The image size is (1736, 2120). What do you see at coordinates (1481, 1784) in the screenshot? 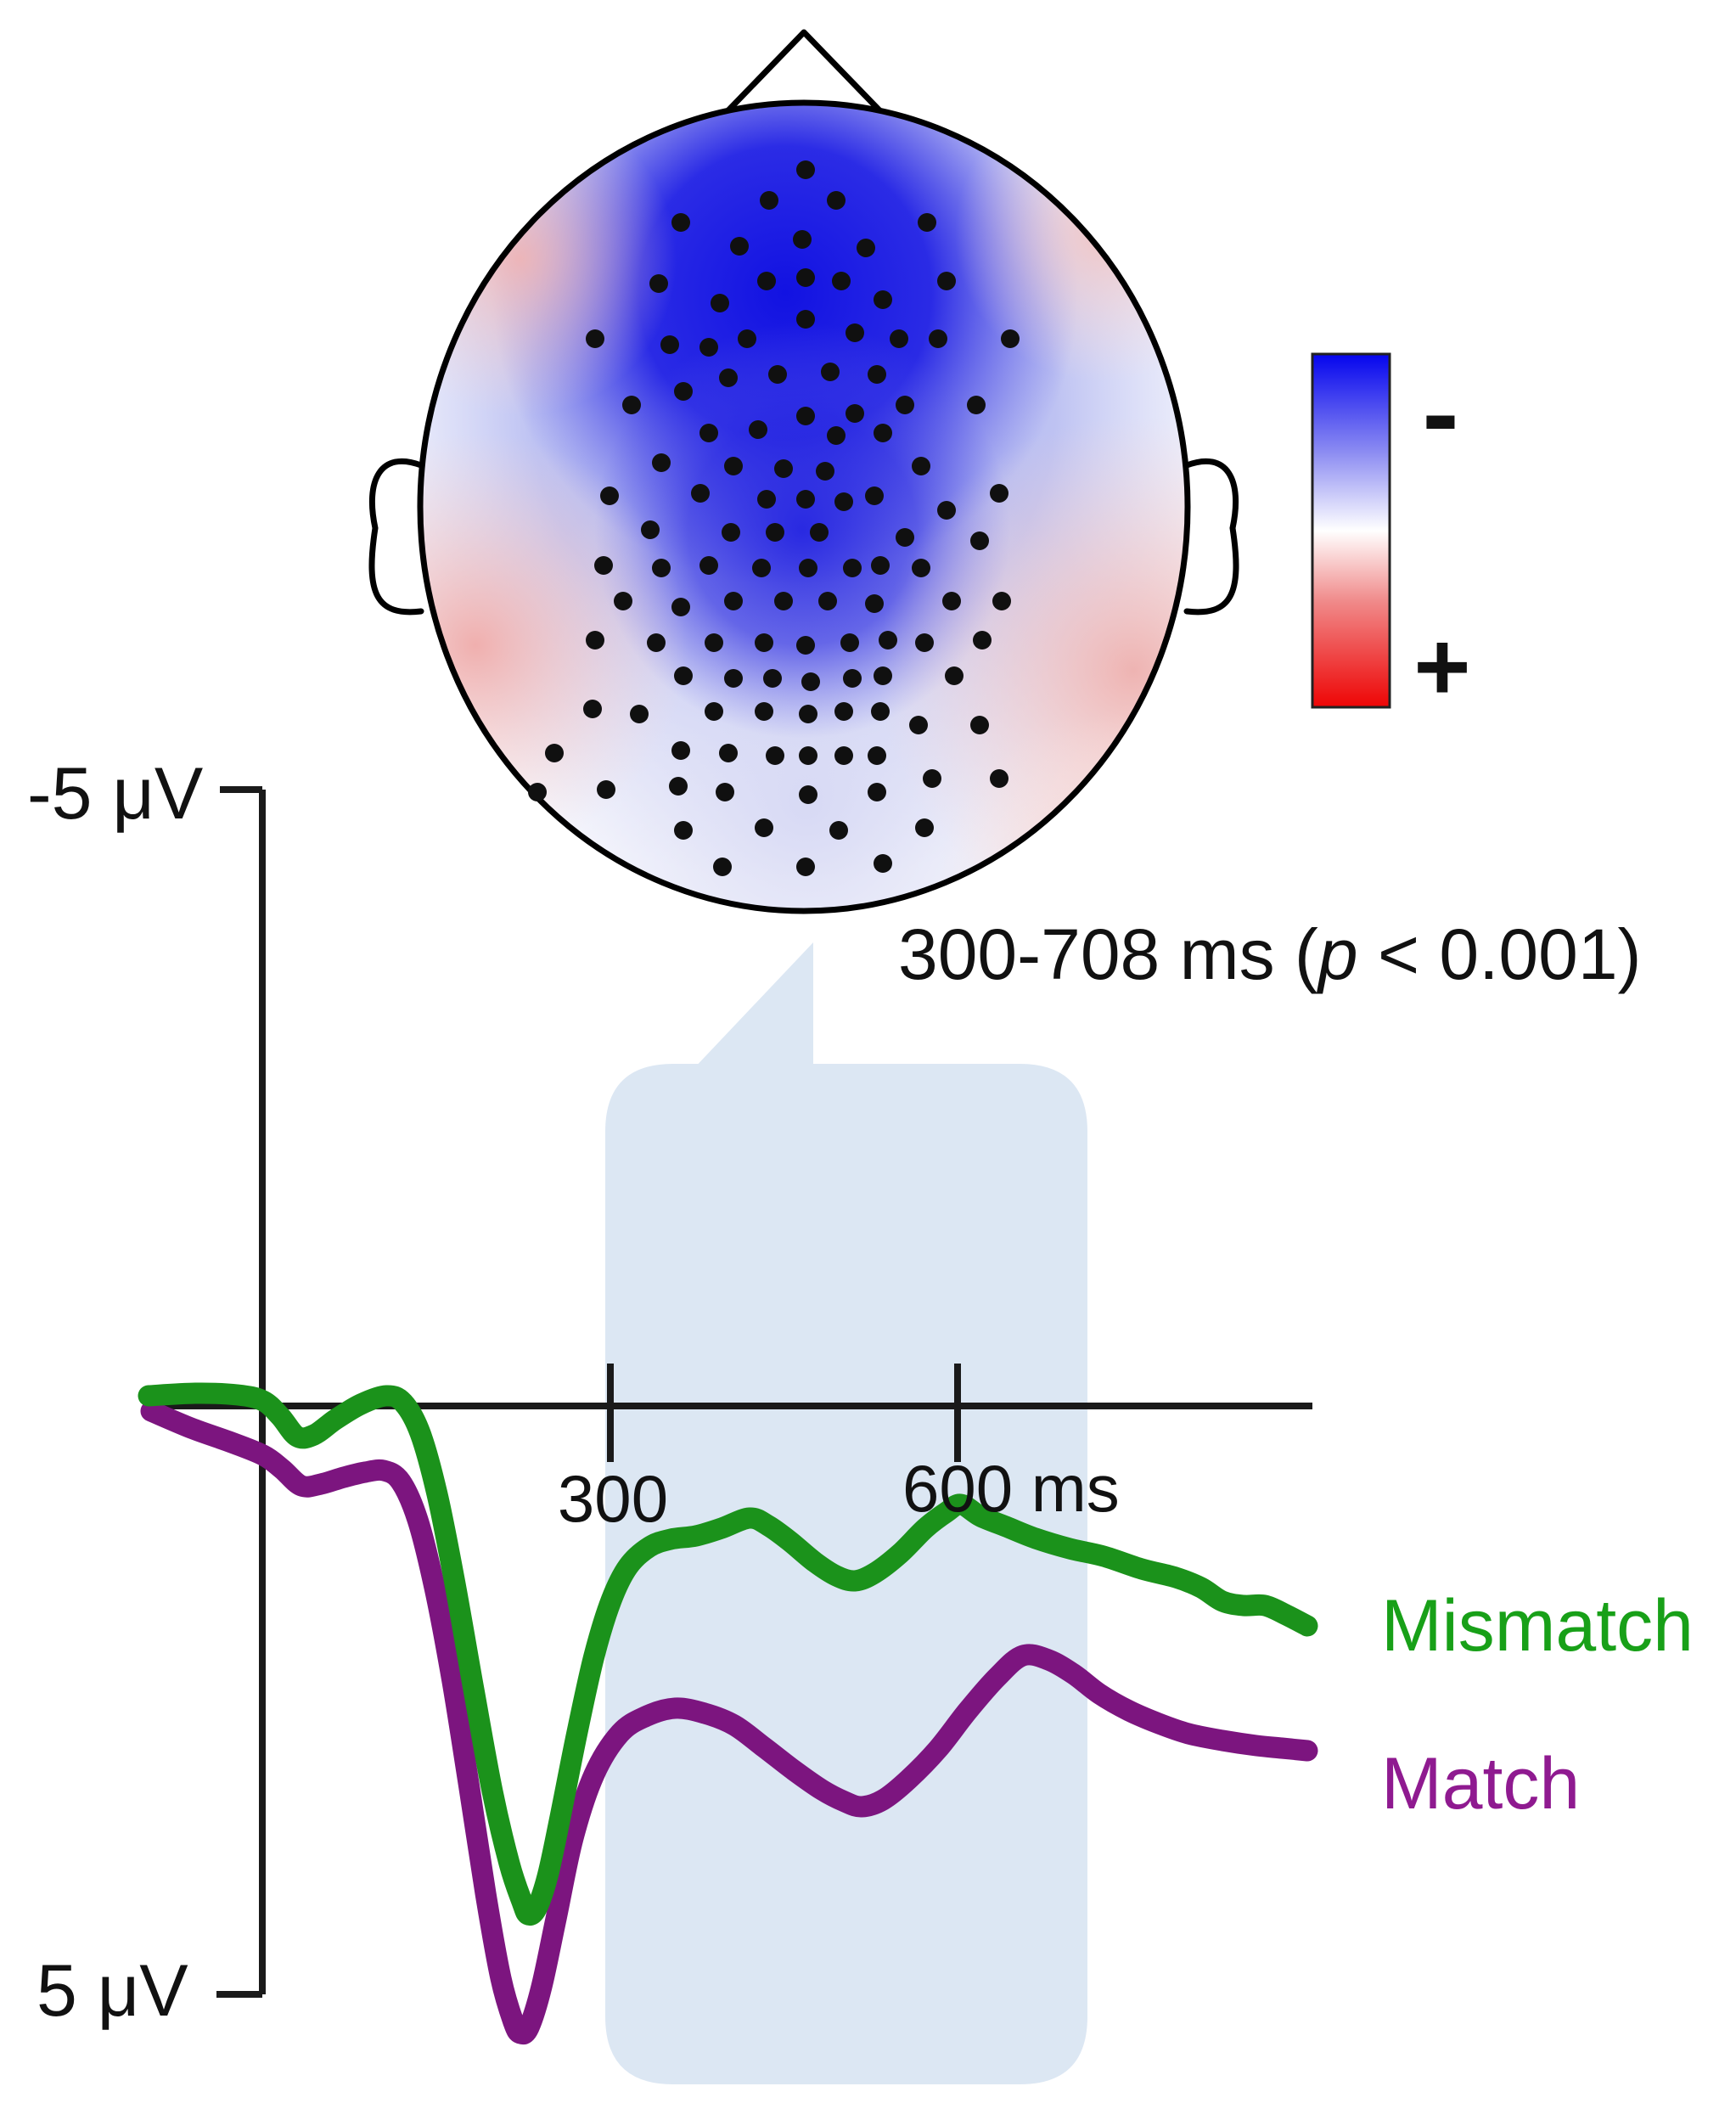
I see `legend-match-label: Match` at bounding box center [1481, 1784].